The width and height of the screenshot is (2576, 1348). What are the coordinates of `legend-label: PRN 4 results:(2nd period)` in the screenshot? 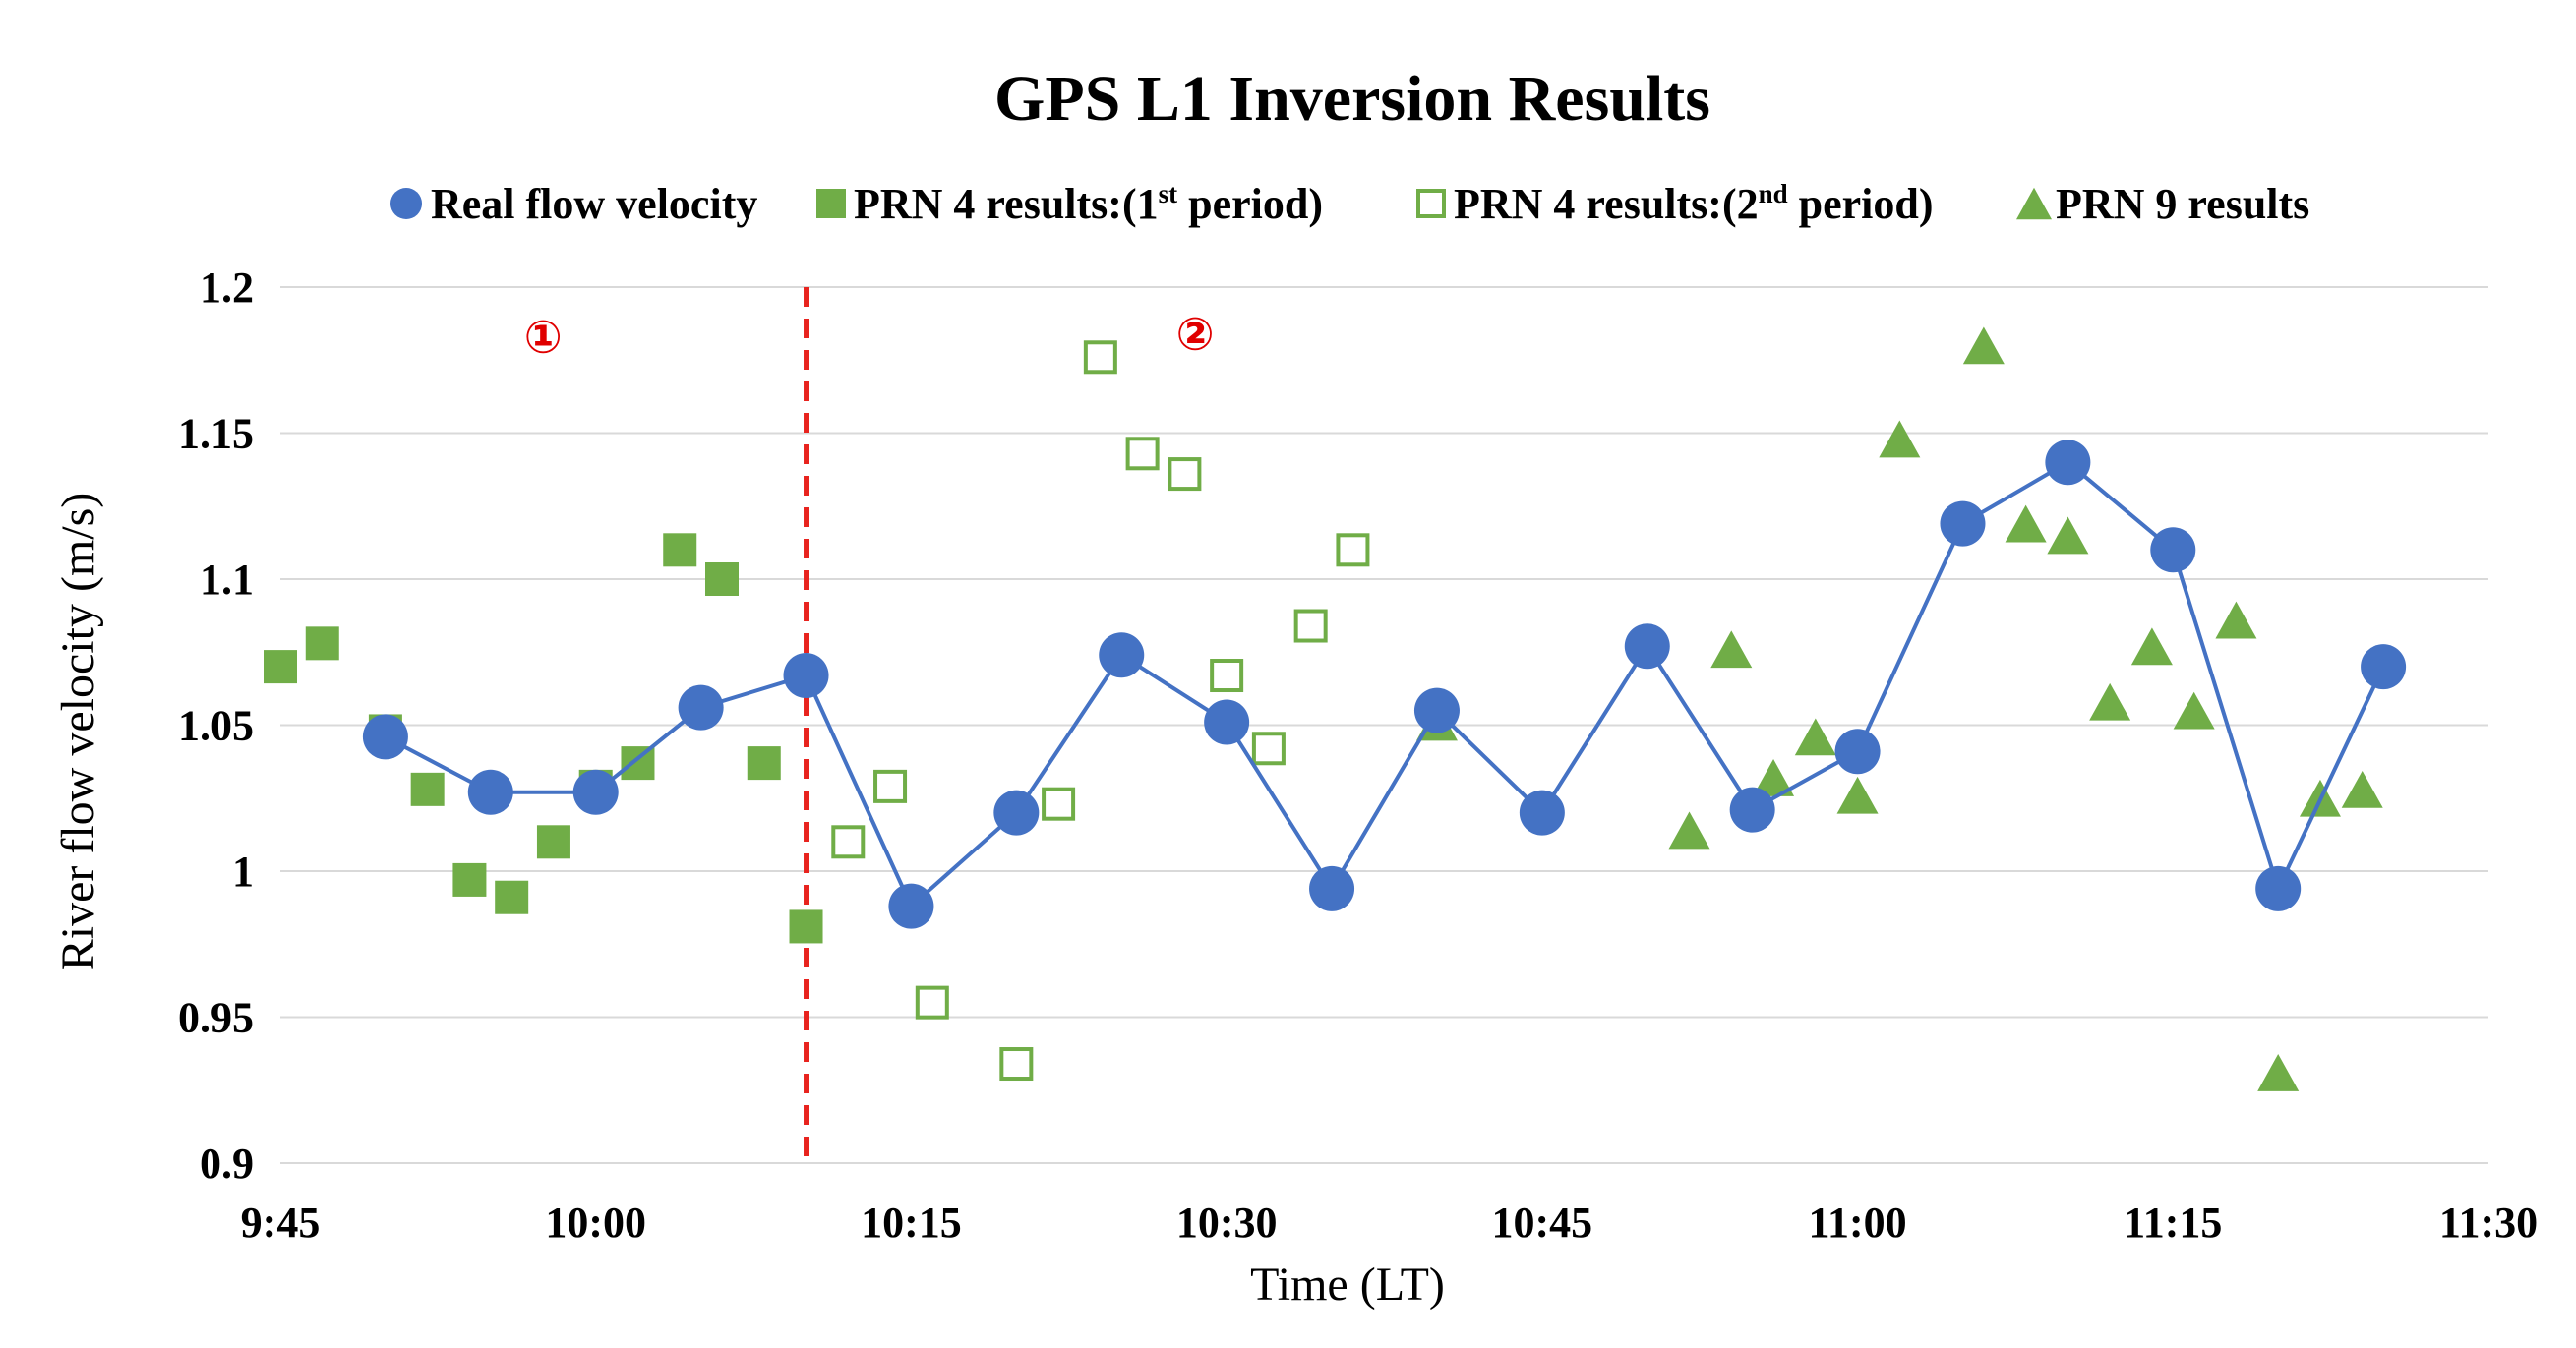 It's located at (1694, 203).